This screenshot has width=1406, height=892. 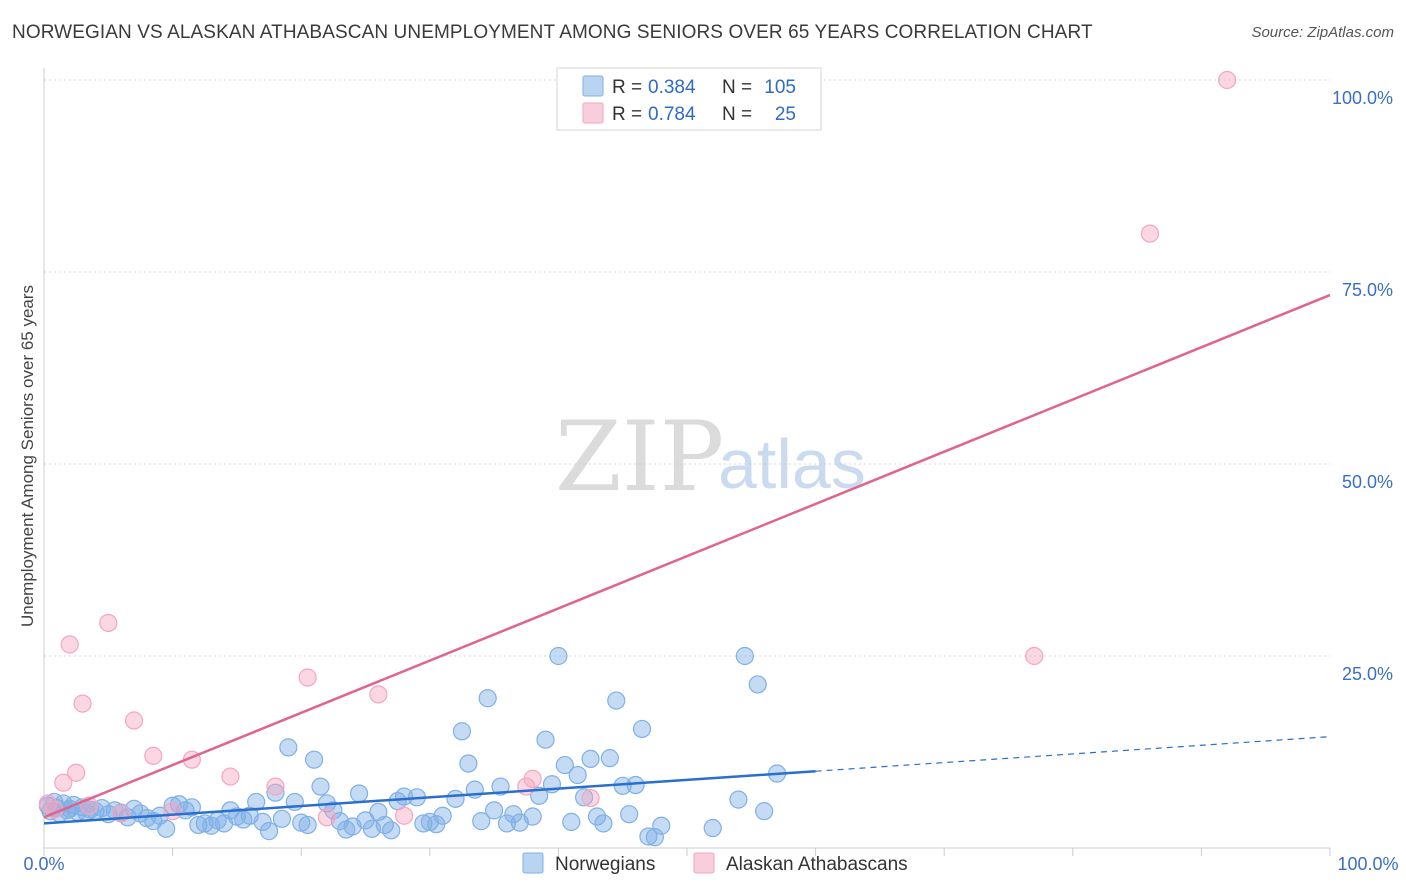 I want to click on legend-r-label-norwegians: R =, so click(x=627, y=87).